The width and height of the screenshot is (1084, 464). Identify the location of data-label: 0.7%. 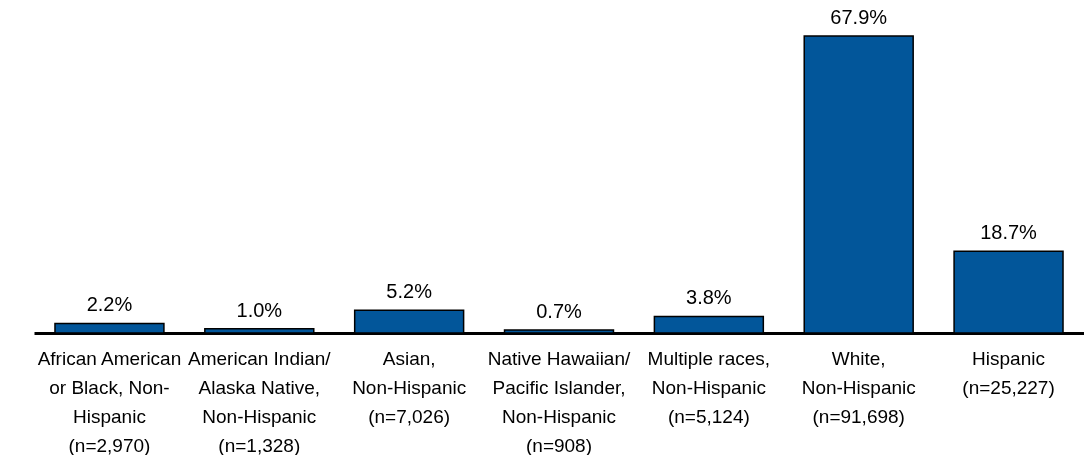
(559, 310).